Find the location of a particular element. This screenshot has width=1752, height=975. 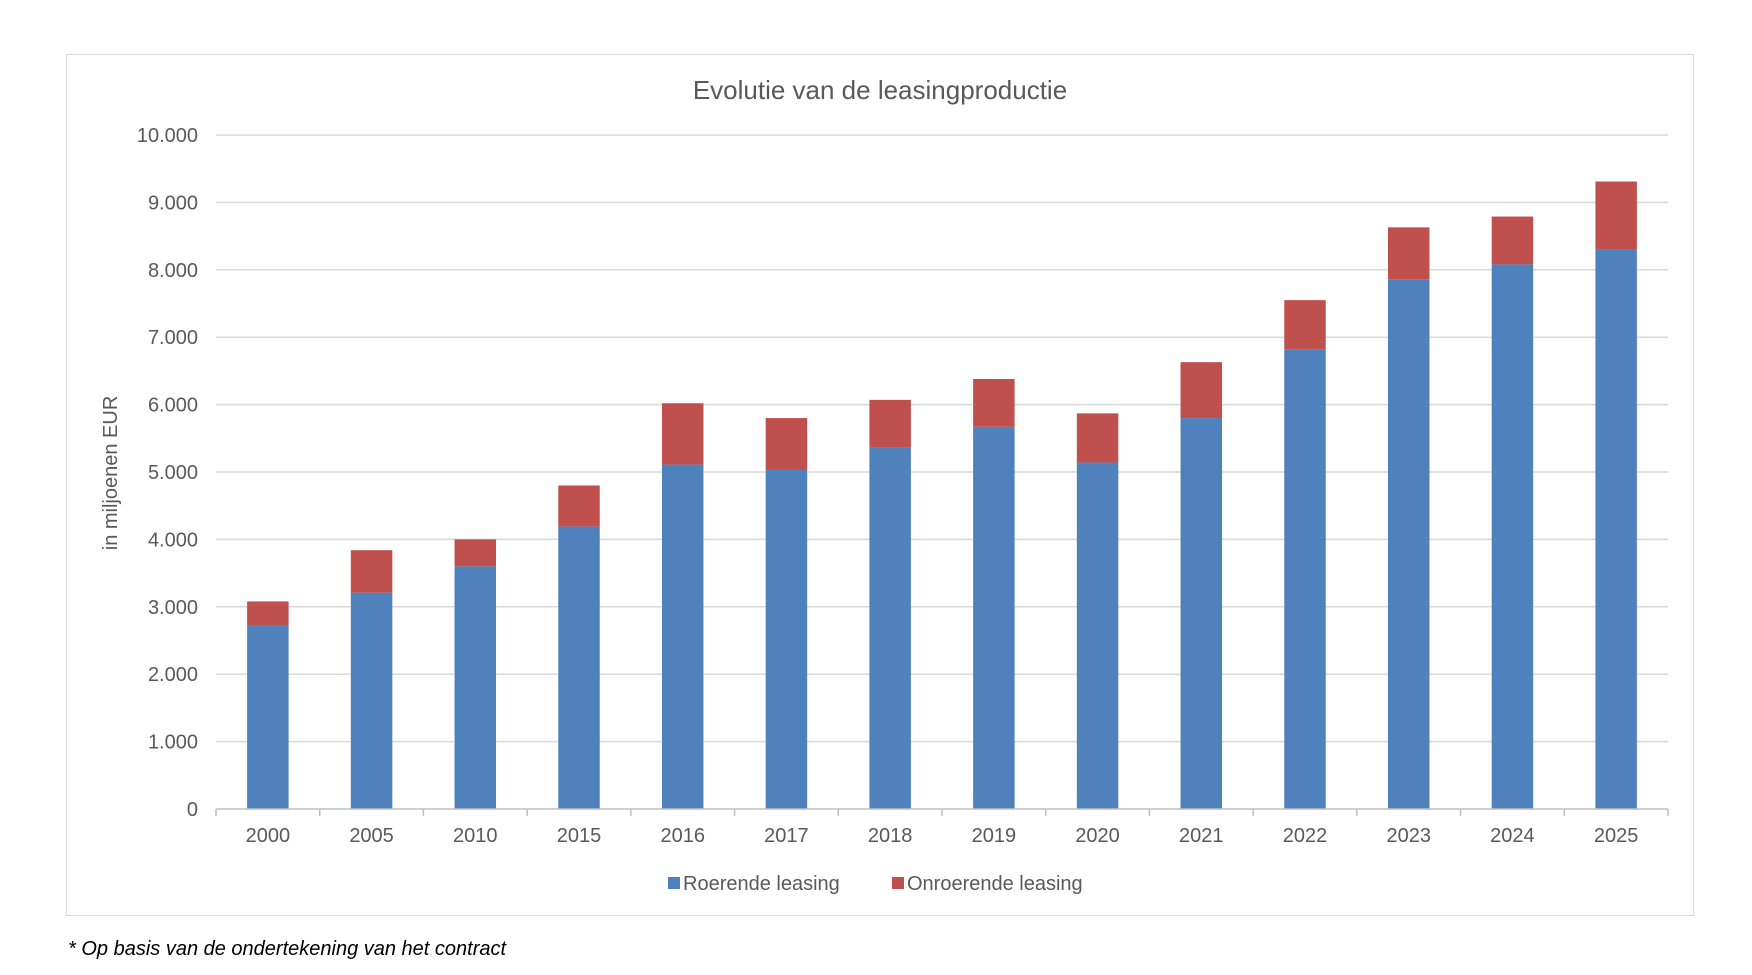

x-tick-label: 2000 is located at coordinates (268, 836).